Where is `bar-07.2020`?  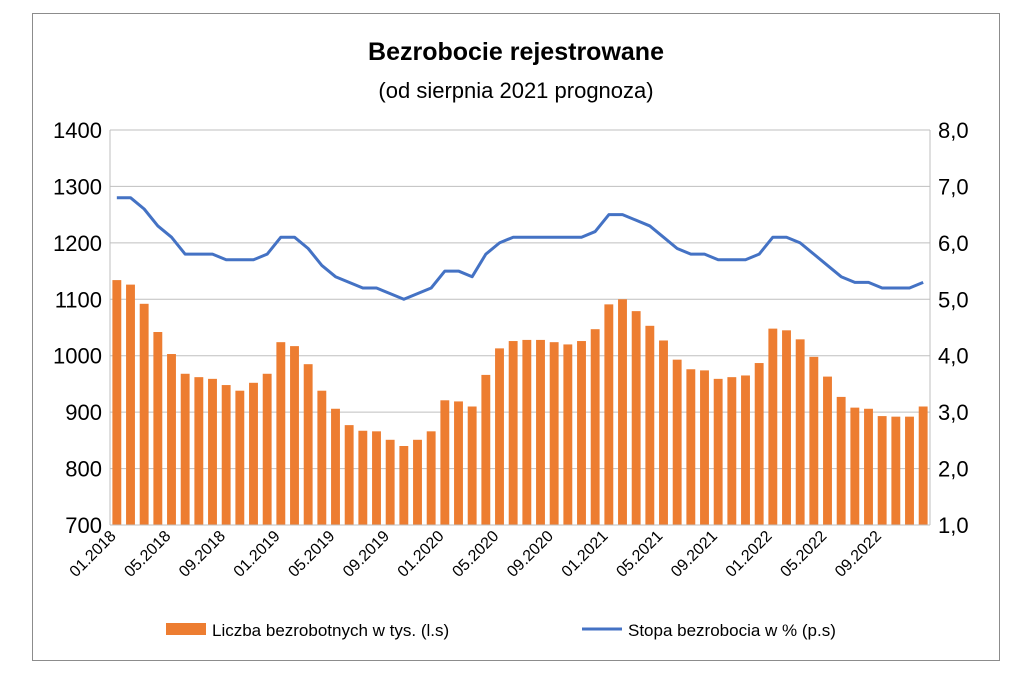
bar-07.2020 is located at coordinates (527, 432).